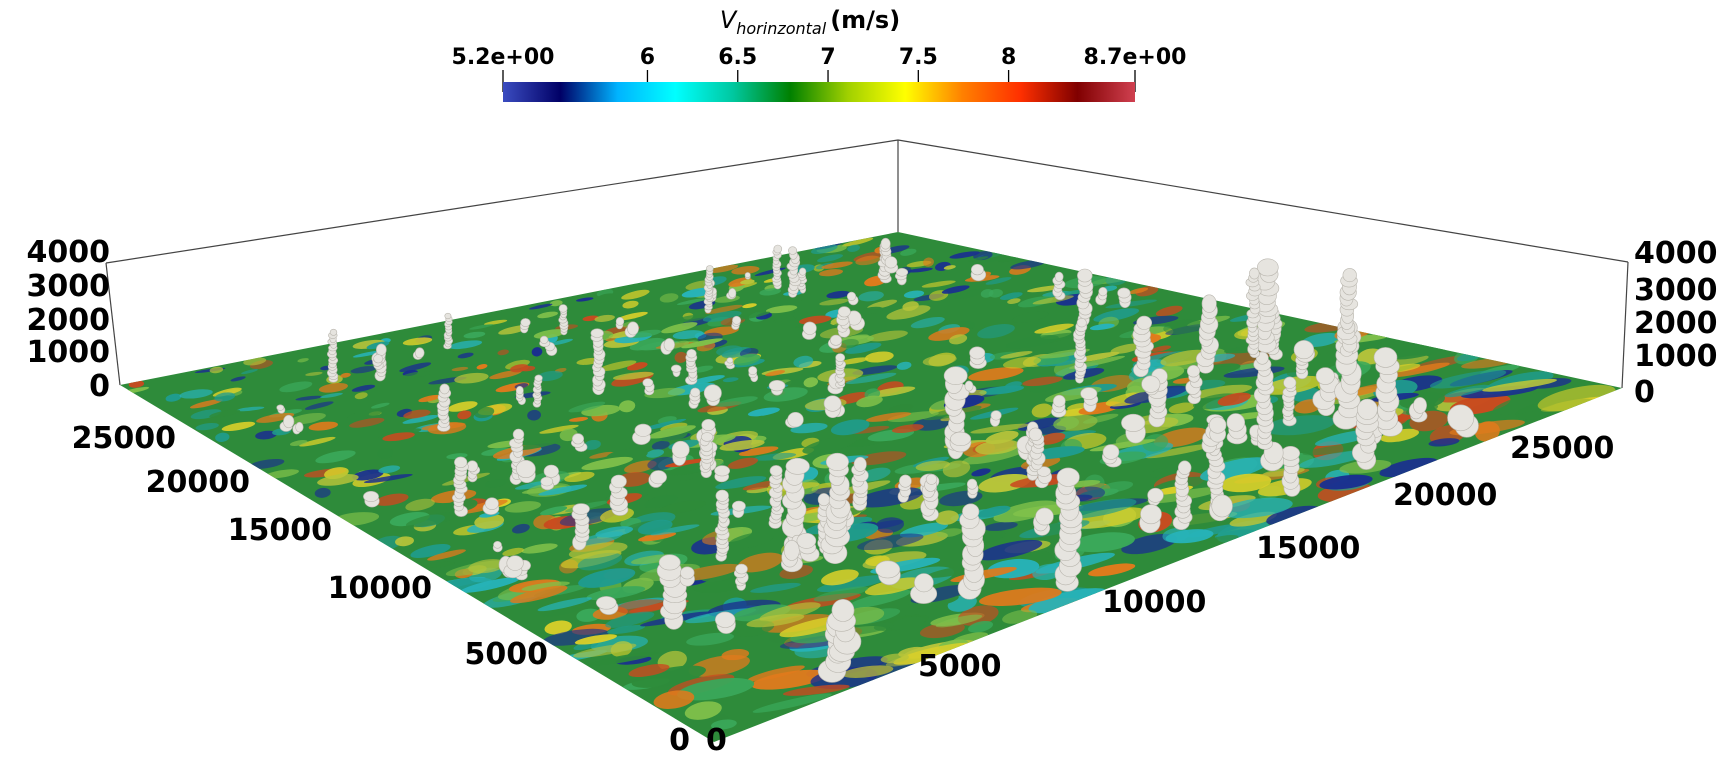  What do you see at coordinates (819, 92) in the screenshot?
I see `colorbar-gradient` at bounding box center [819, 92].